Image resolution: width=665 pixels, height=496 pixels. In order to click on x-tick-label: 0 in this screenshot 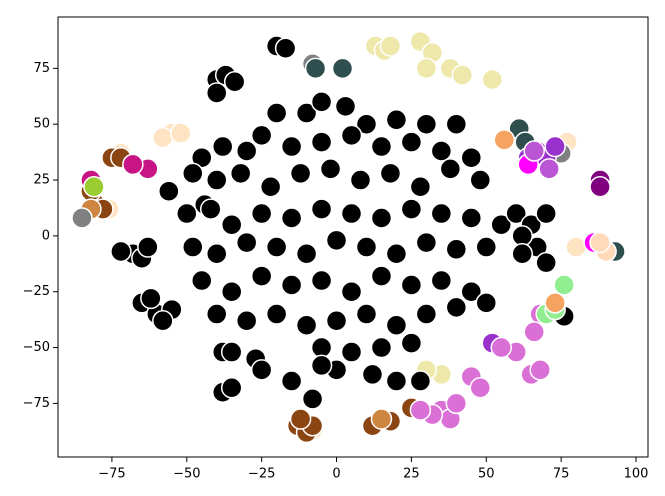, I will do `click(336, 474)`.